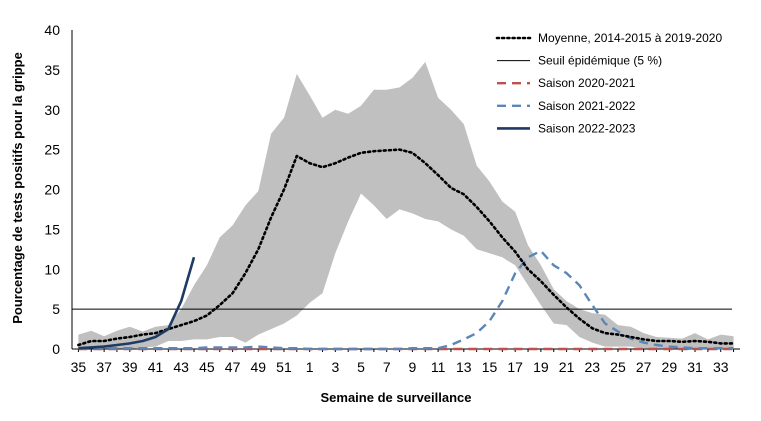 The width and height of the screenshot is (761, 421). What do you see at coordinates (438, 367) in the screenshot?
I see `x-tick-label: 11` at bounding box center [438, 367].